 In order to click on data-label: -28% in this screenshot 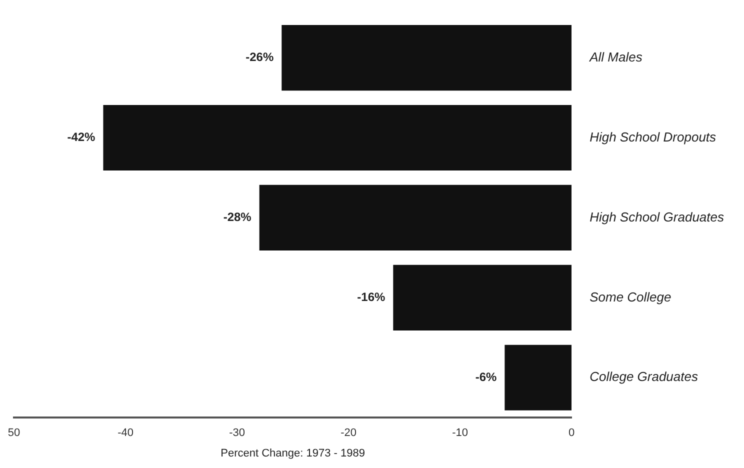, I will do `click(237, 217)`.